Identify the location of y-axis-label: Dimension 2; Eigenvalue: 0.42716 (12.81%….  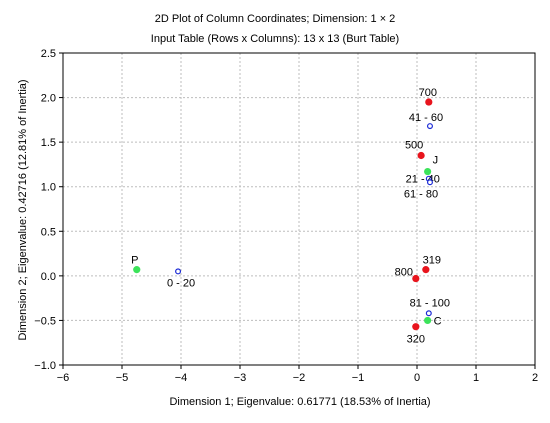
(23, 209).